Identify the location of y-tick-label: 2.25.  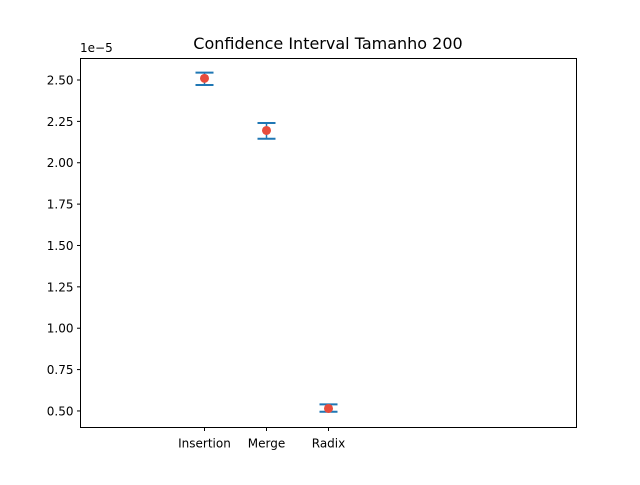
(60, 122).